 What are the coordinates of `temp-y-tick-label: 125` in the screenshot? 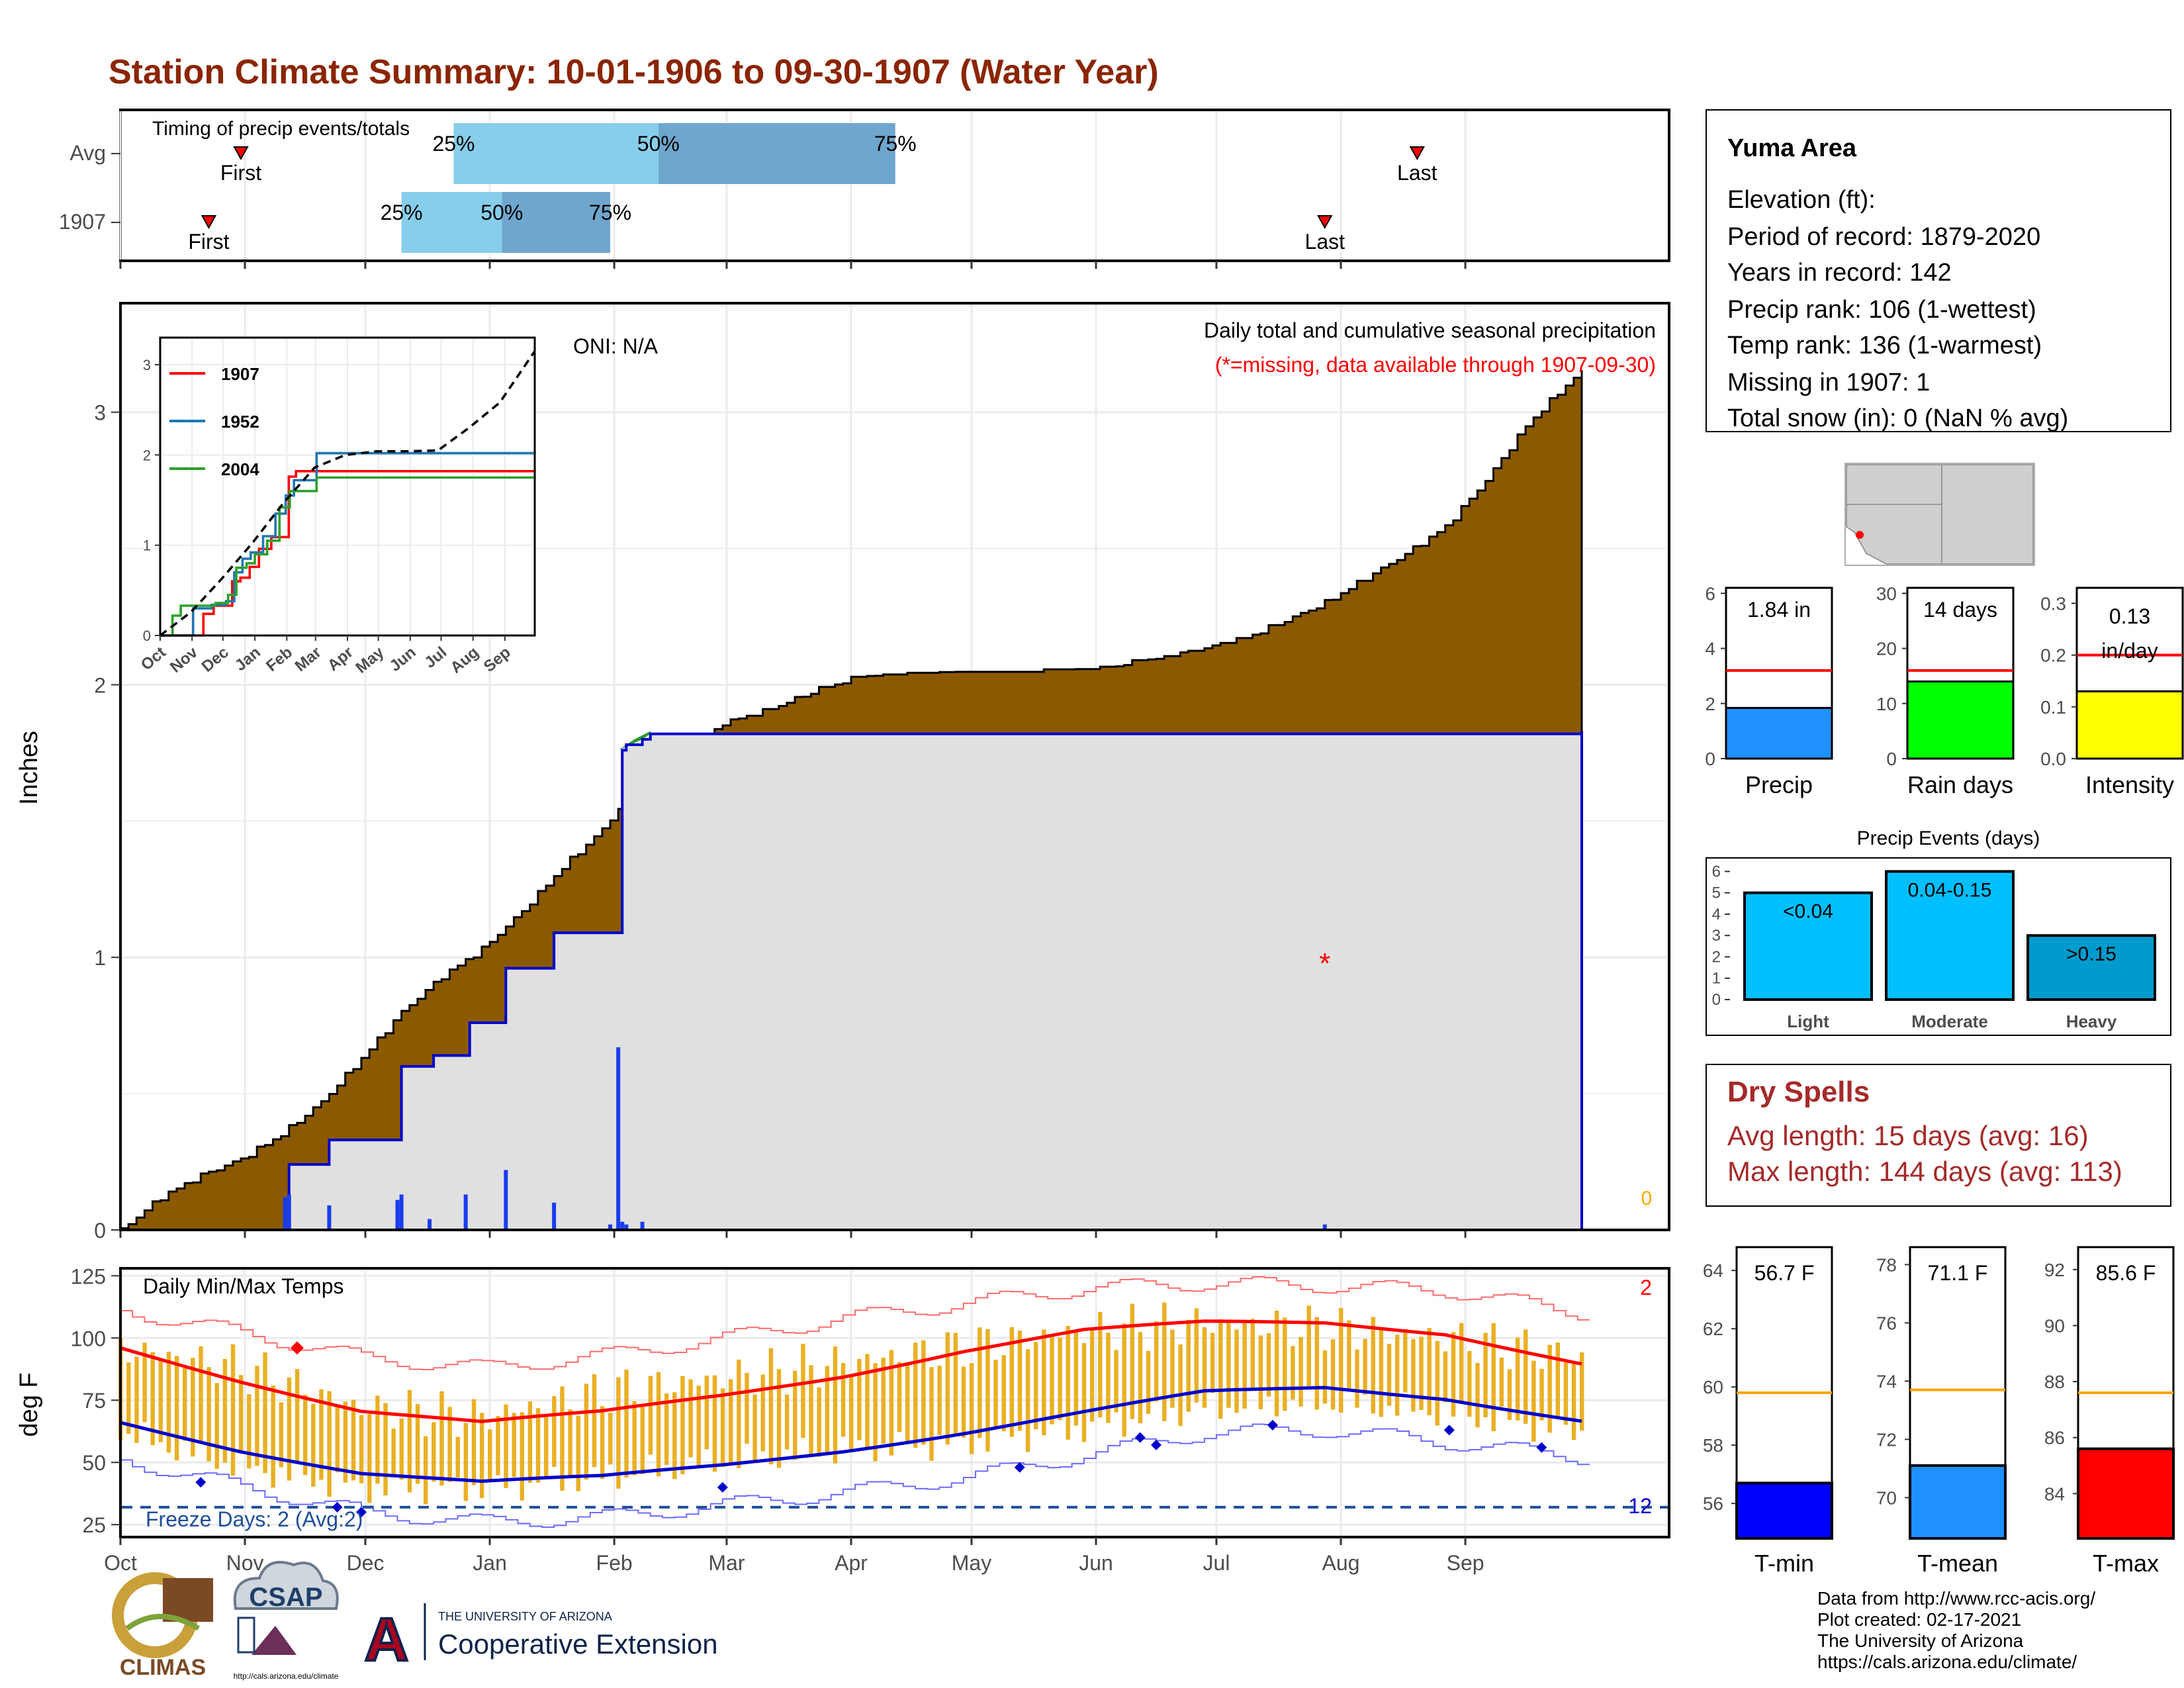 It's located at (88, 1276).